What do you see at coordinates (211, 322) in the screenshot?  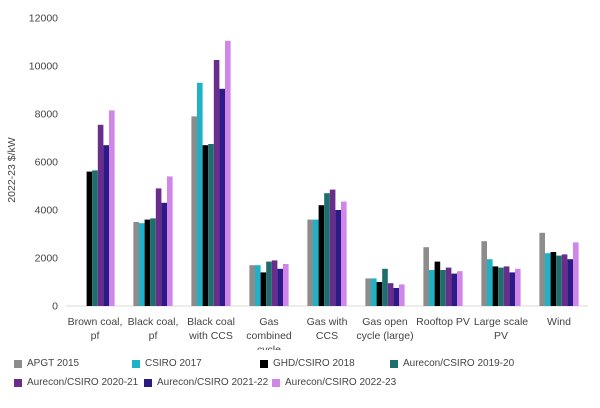 I see `category-label: Black coal` at bounding box center [211, 322].